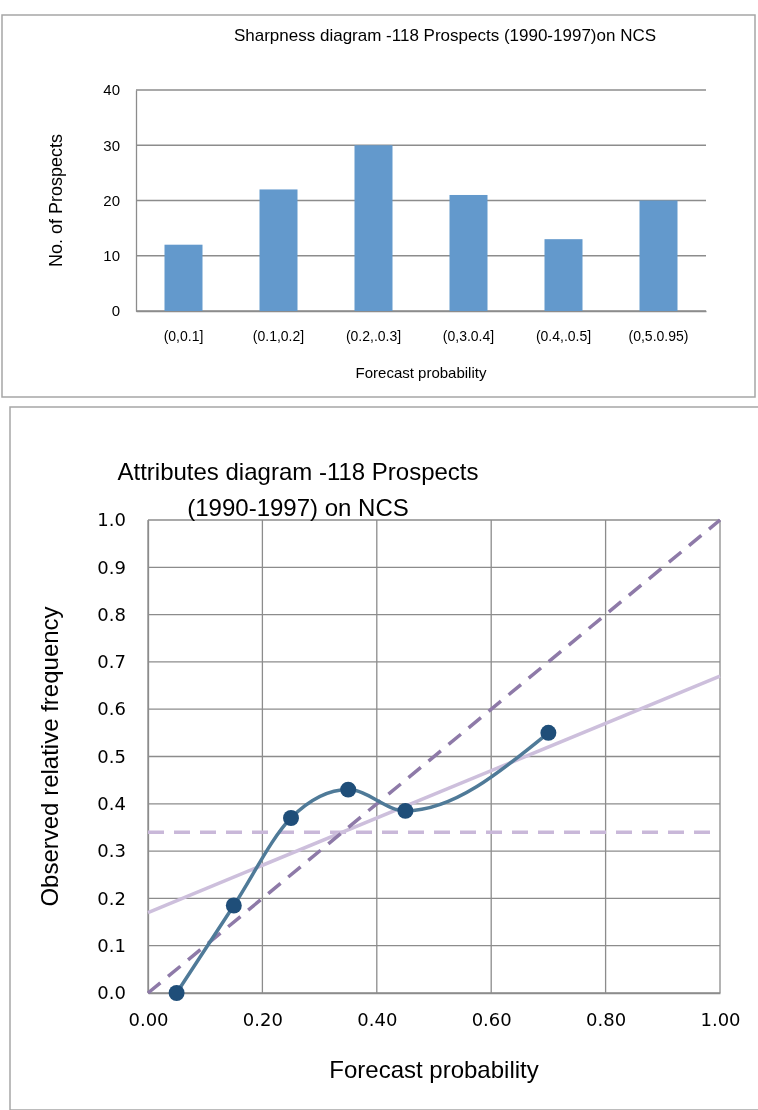 This screenshot has width=758, height=1110. What do you see at coordinates (49, 756) in the screenshot?
I see `y-axis-title: Observed relative frequency` at bounding box center [49, 756].